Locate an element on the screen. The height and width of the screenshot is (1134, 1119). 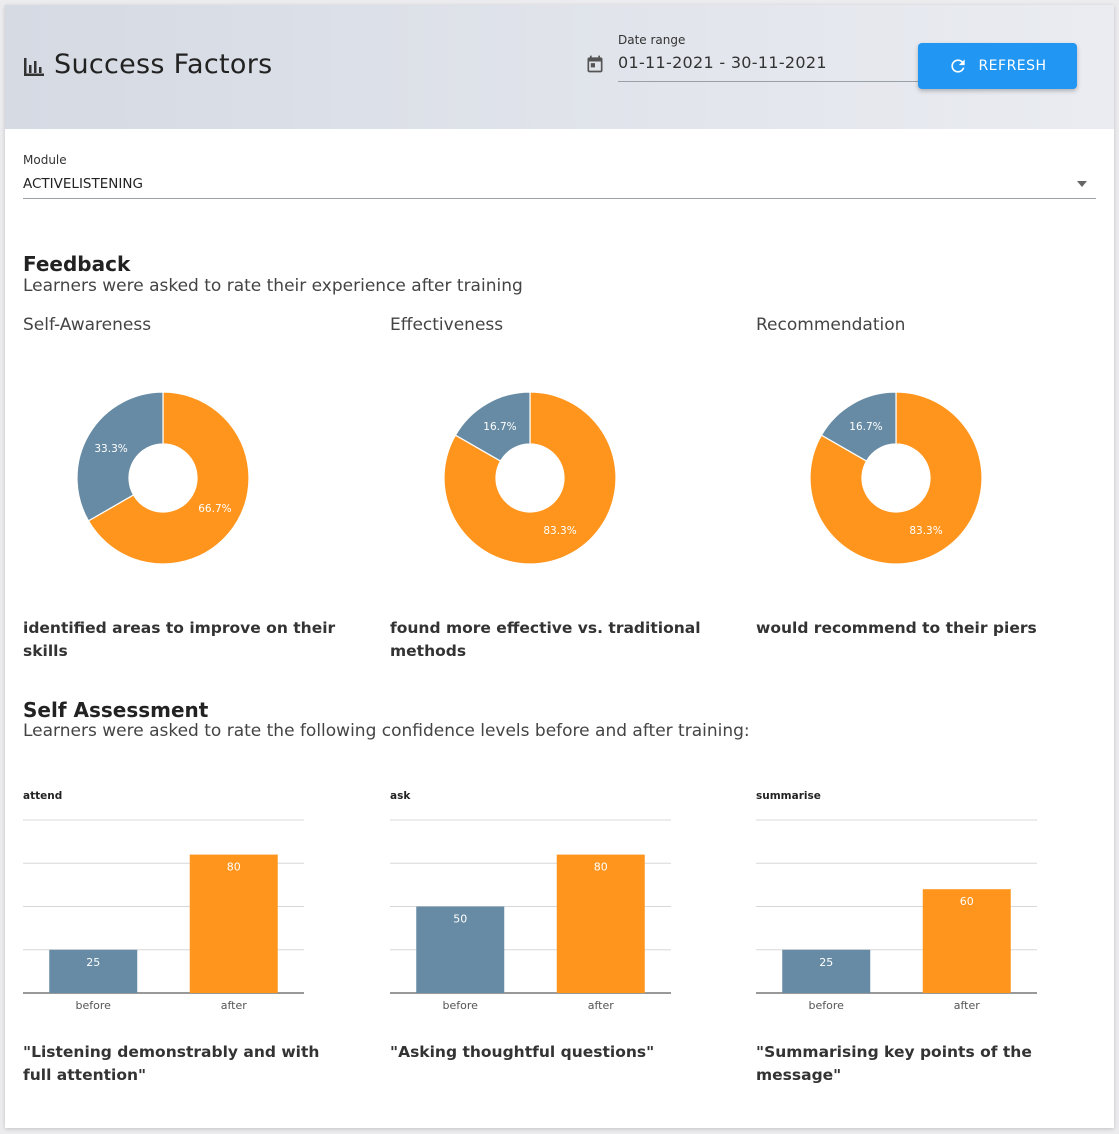
recommendation-donut-chart: 83.3% 16.7% is located at coordinates (896, 478).